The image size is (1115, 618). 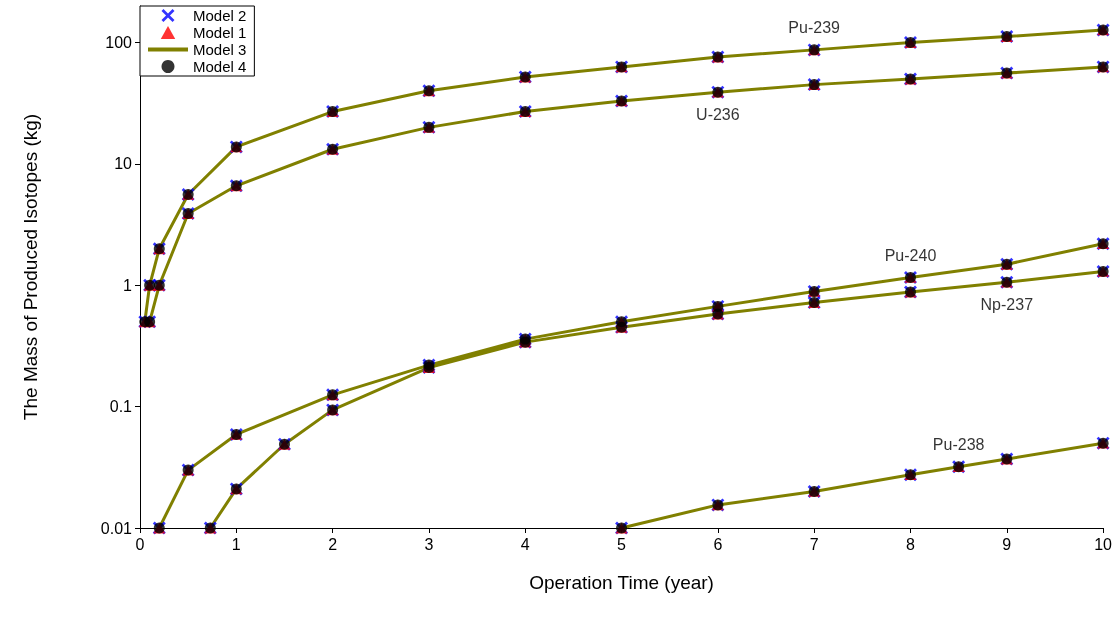 I want to click on x-tick-label: 7, so click(x=814, y=544).